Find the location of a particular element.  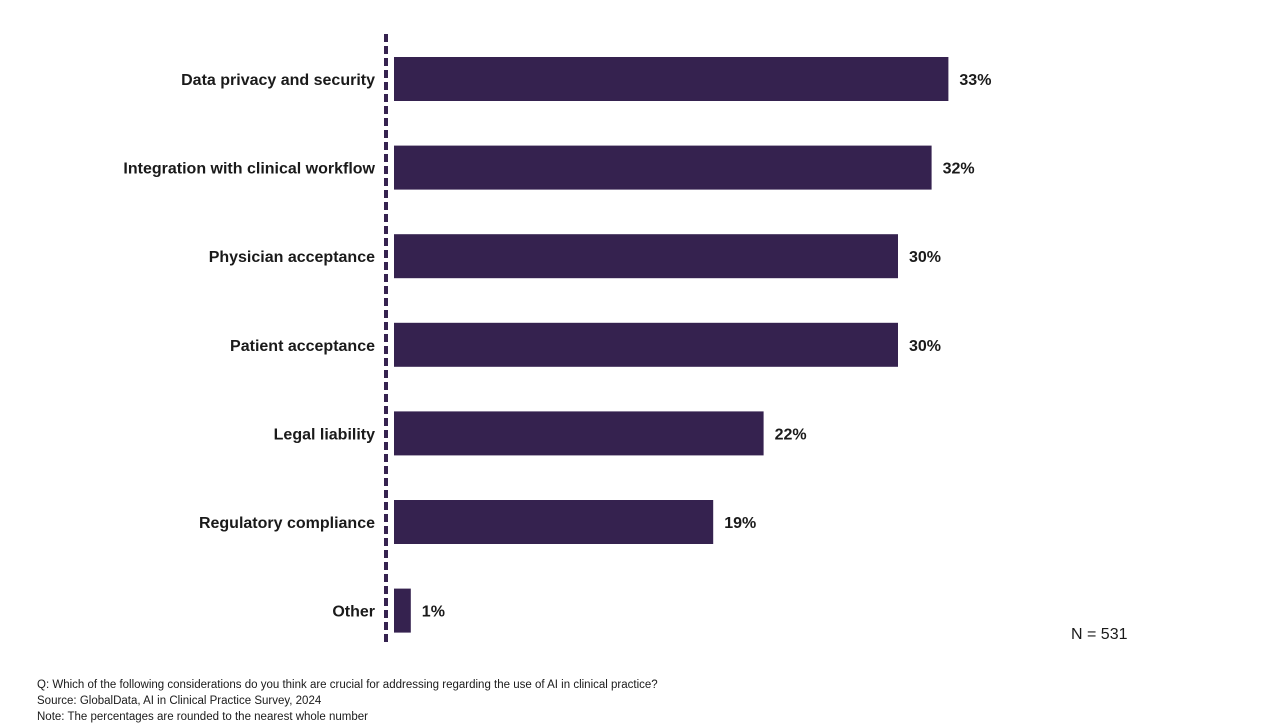

data-label: 33% is located at coordinates (975, 80).